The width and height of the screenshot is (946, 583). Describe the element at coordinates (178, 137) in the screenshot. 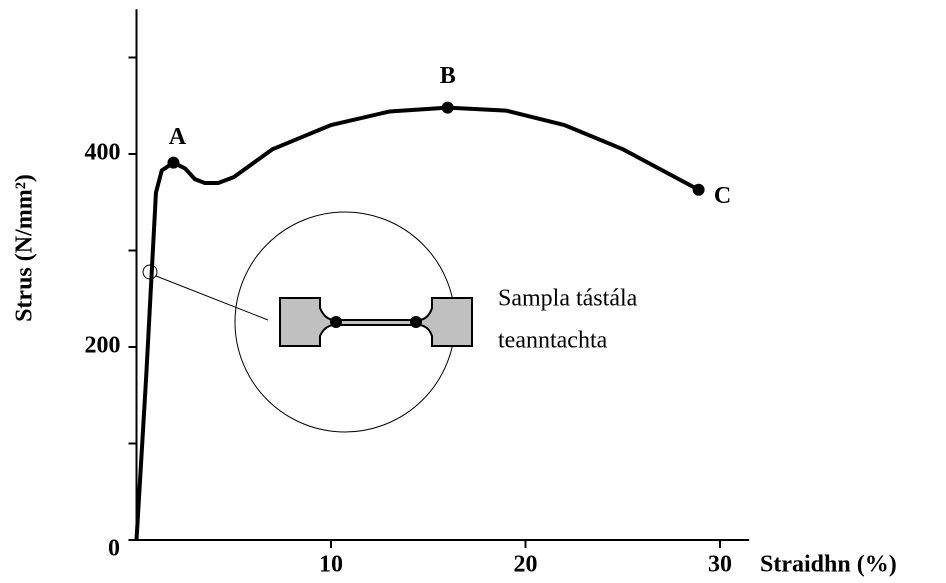

I see `point-label: A` at that location.